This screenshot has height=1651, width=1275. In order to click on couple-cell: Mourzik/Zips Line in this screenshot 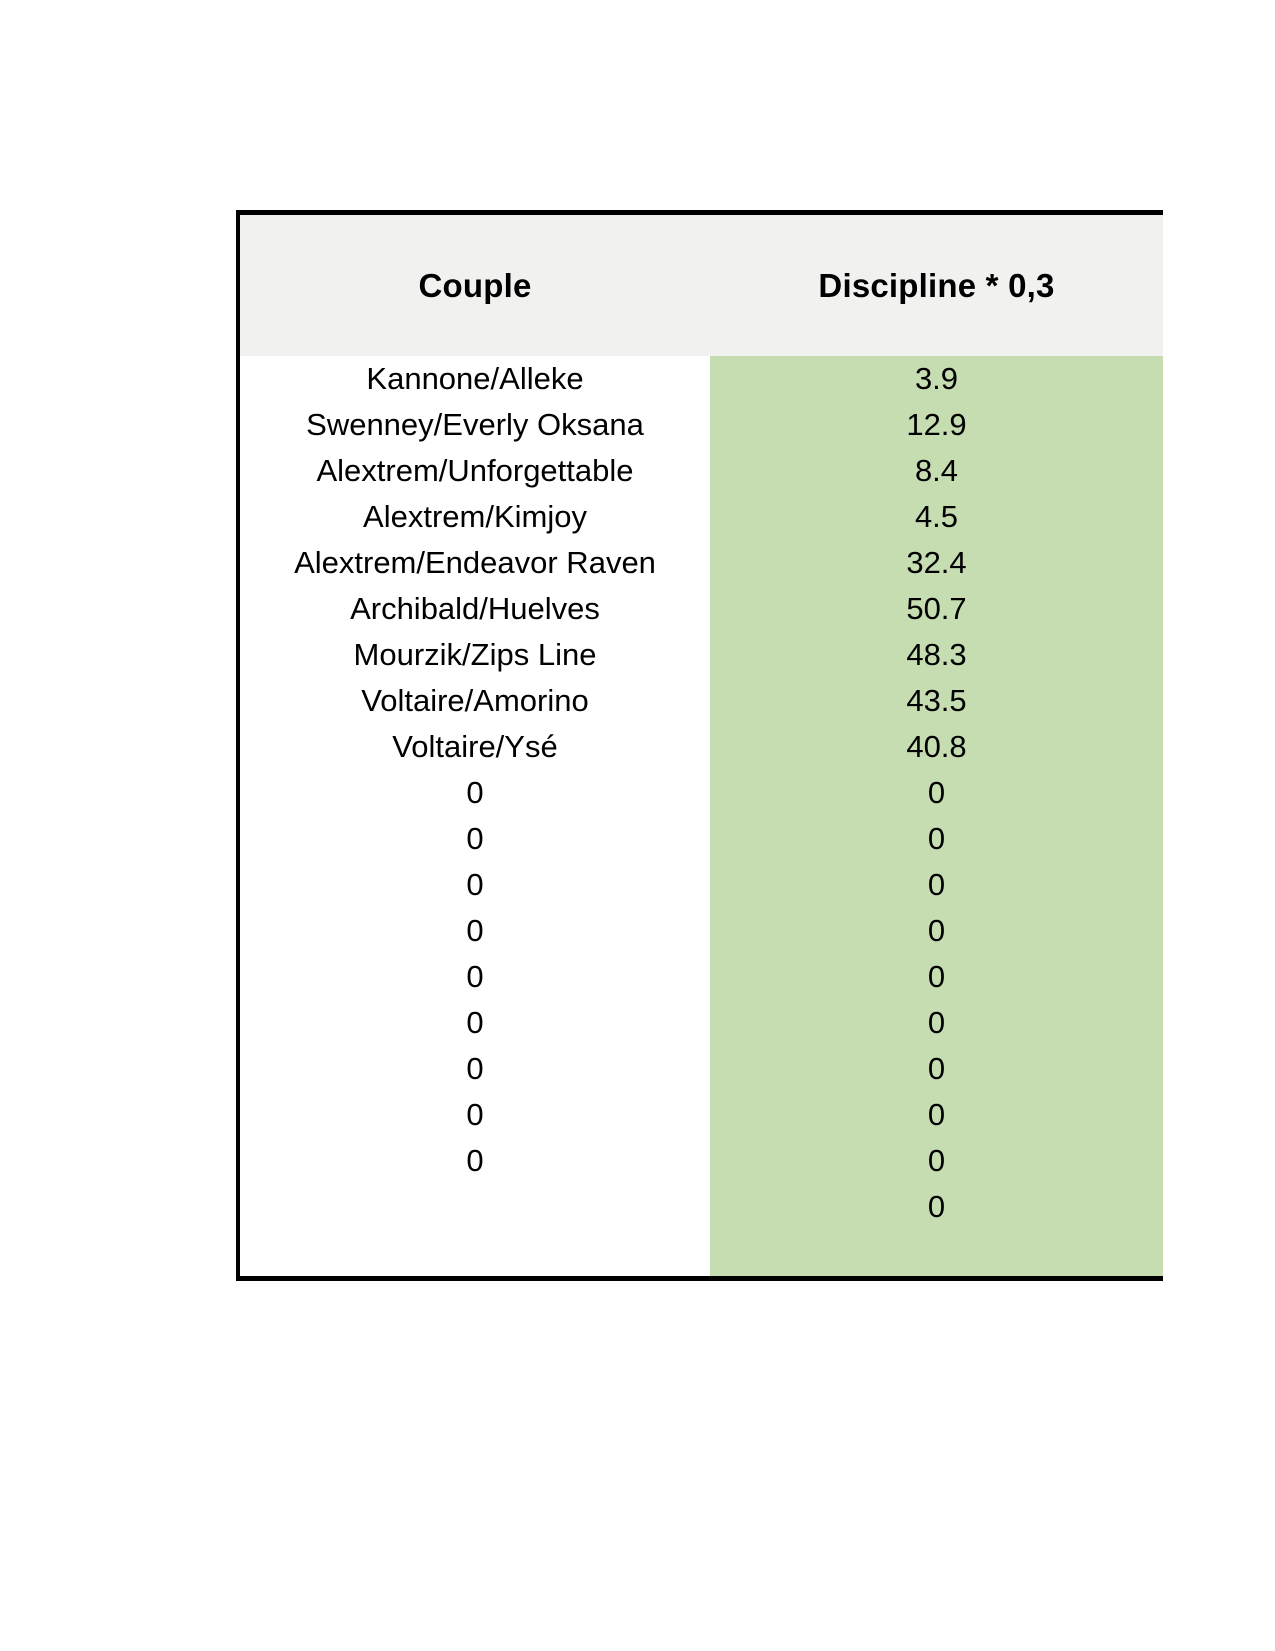, I will do `click(475, 654)`.